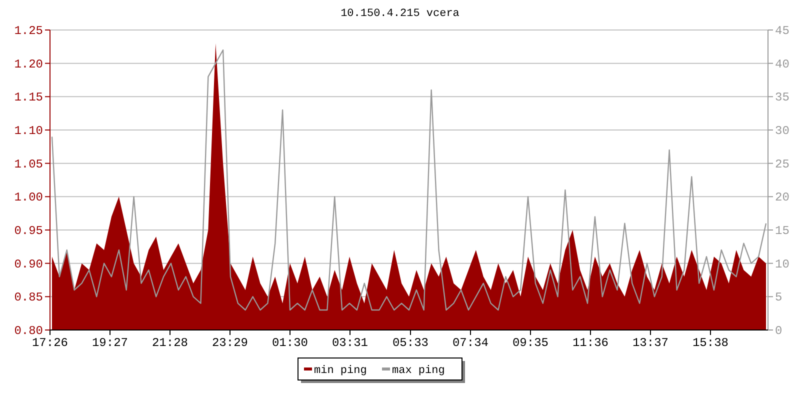  Describe the element at coordinates (782, 131) in the screenshot. I see `y2-tick-label: 30` at that location.